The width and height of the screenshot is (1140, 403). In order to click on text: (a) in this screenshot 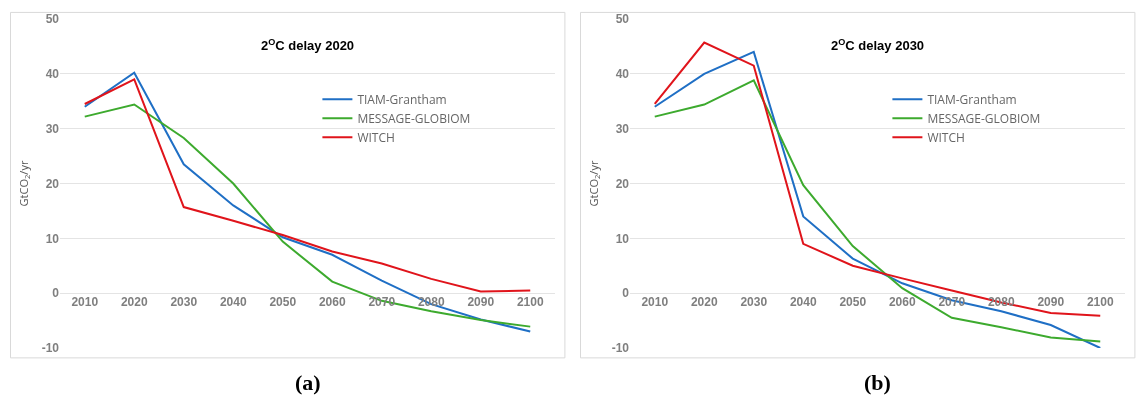, I will do `click(308, 382)`.